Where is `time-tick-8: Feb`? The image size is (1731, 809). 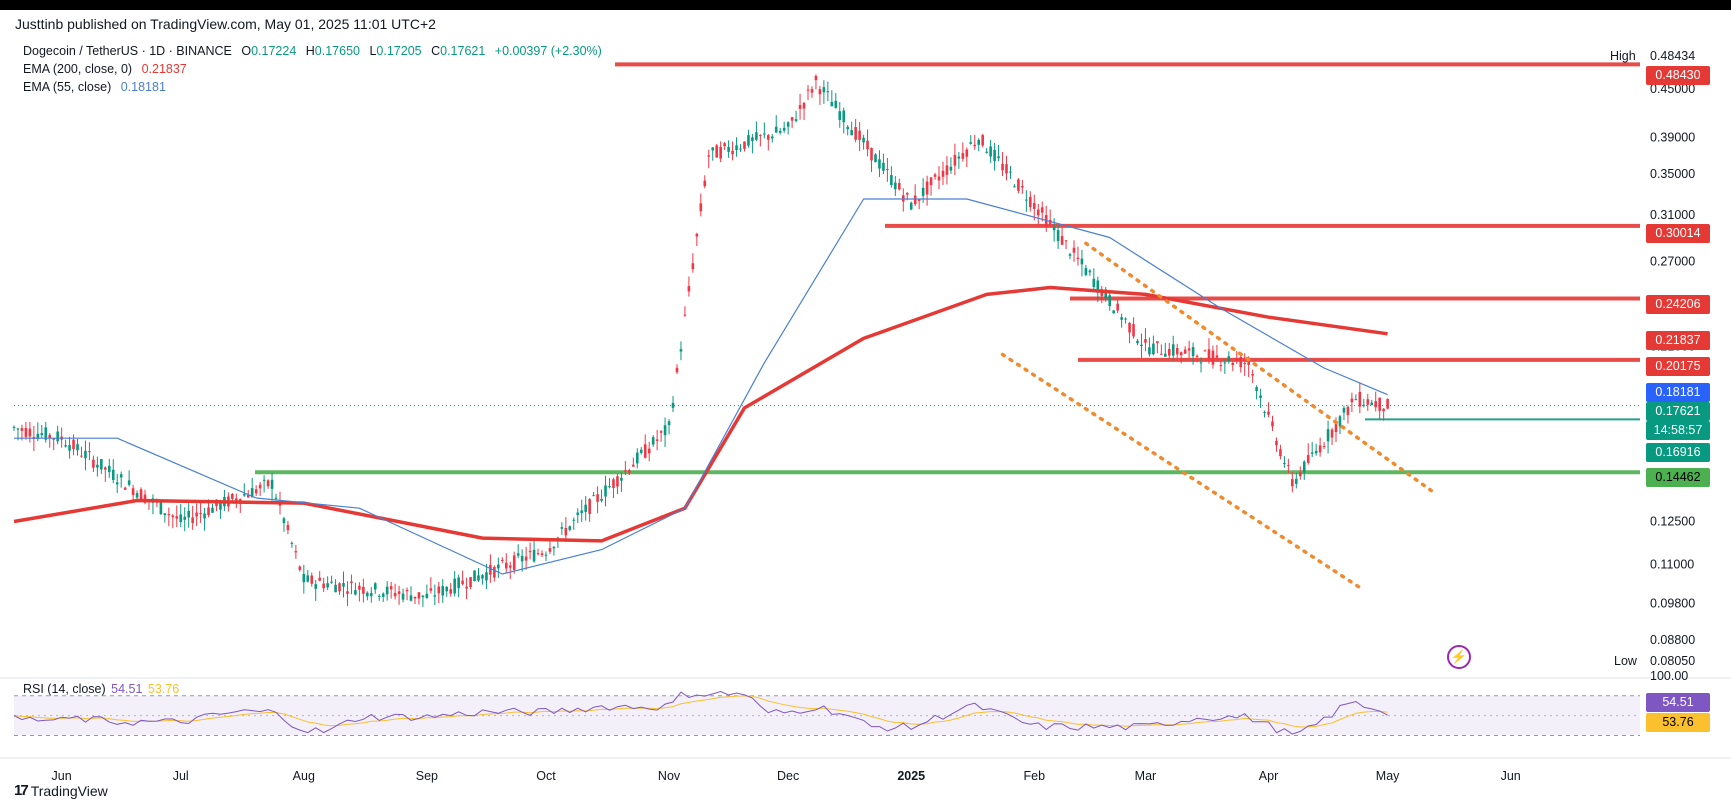 time-tick-8: Feb is located at coordinates (1035, 776).